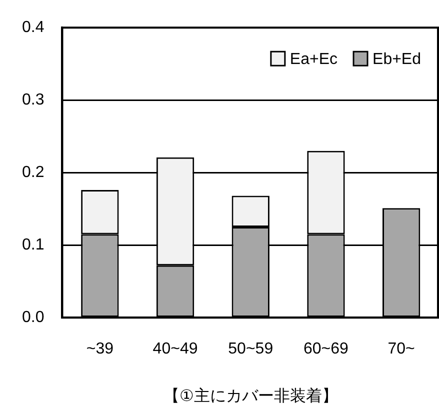 The image size is (439, 414). What do you see at coordinates (175, 349) in the screenshot?
I see `x-tick-label: 40~49` at bounding box center [175, 349].